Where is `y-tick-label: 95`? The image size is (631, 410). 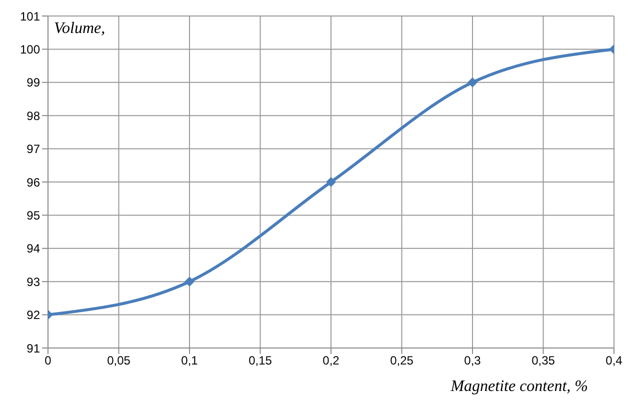
y-tick-label: 95 is located at coordinates (33, 215).